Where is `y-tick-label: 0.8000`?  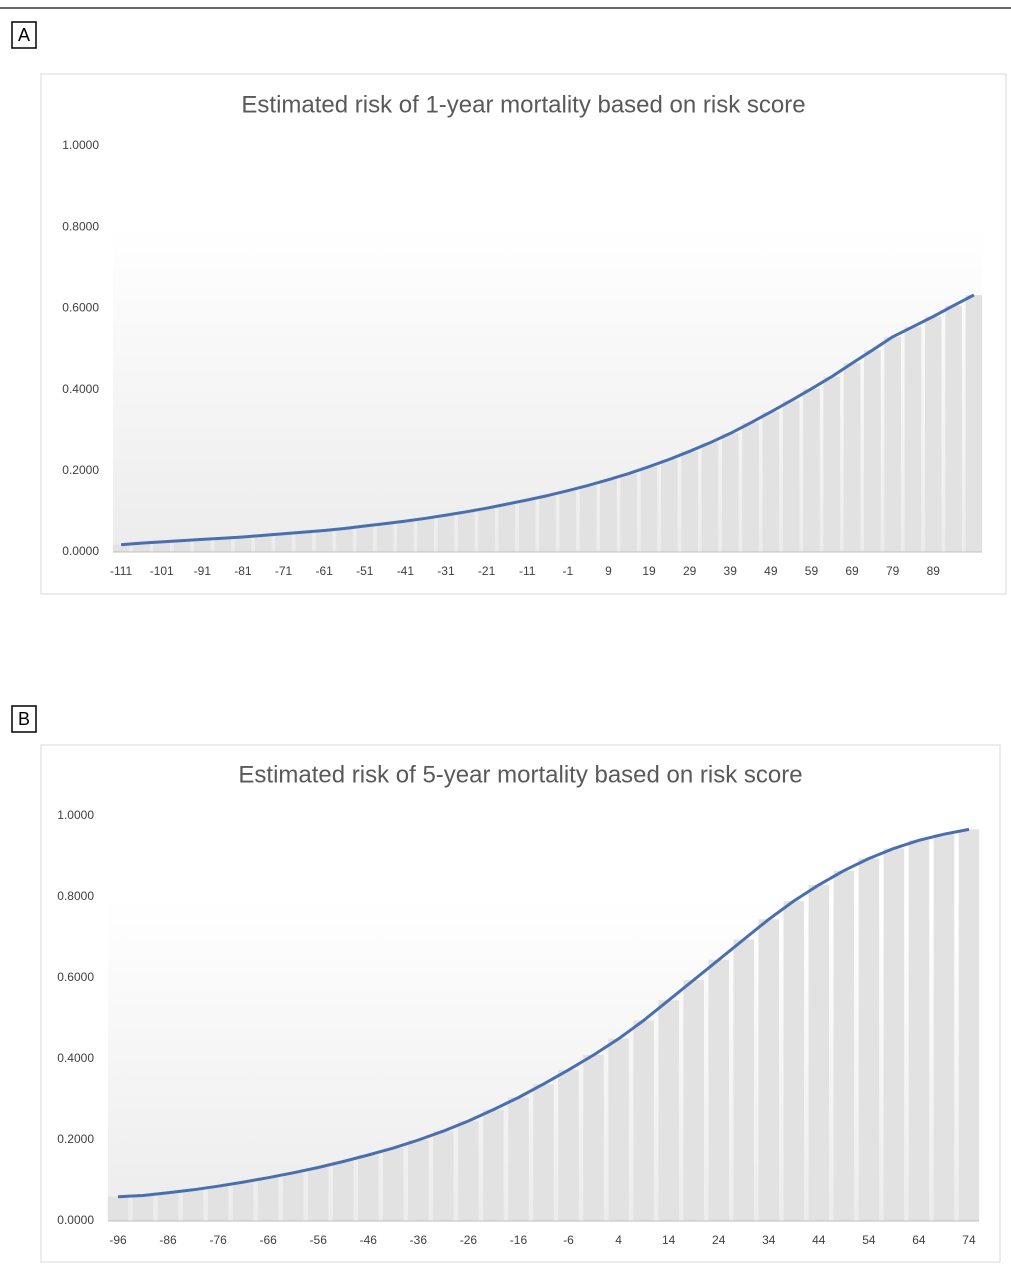
y-tick-label: 0.8000 is located at coordinates (80, 226).